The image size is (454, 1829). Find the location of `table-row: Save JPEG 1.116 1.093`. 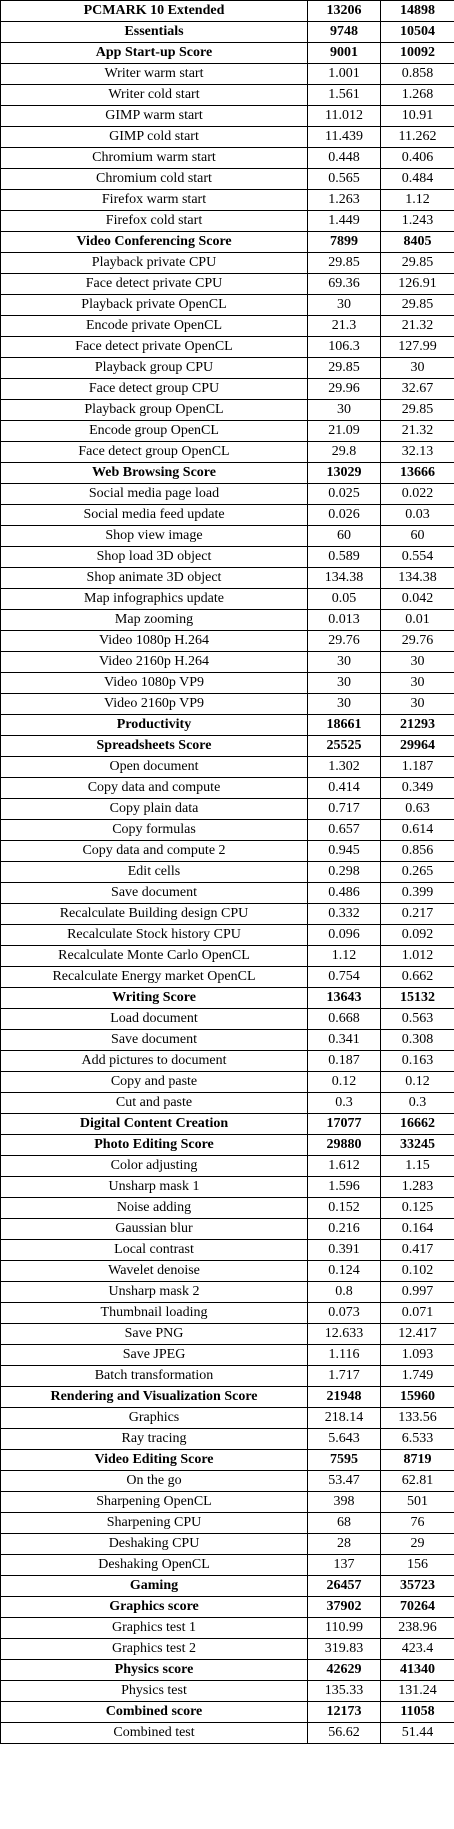

table-row: Save JPEG 1.116 1.093 is located at coordinates (227, 1355).